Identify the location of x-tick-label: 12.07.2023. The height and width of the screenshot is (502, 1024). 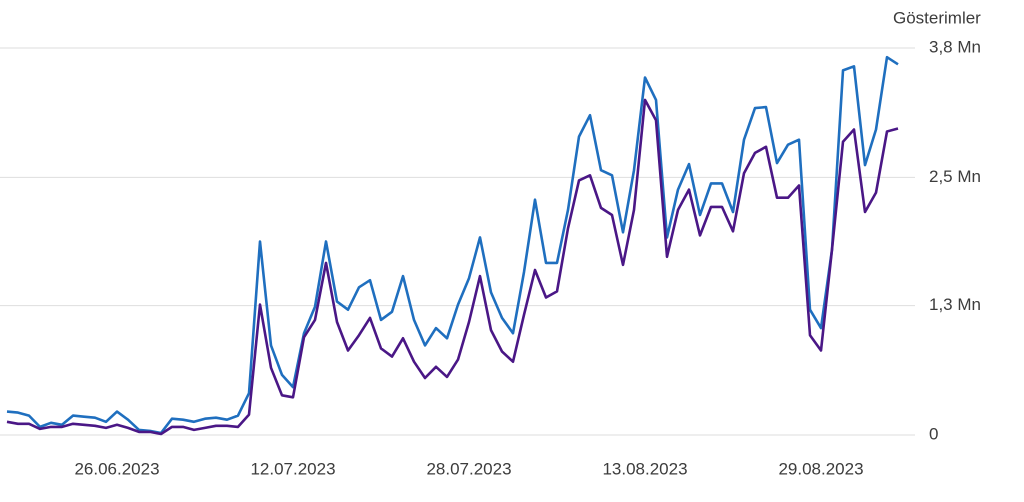
(292, 468).